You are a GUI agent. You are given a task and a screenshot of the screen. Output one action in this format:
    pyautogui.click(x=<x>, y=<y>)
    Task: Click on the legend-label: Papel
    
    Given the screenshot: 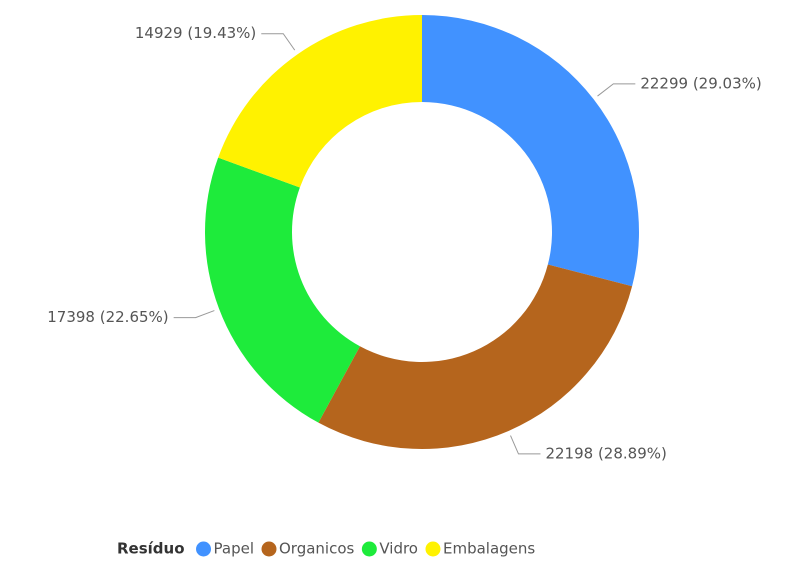 What is the action you would take?
    pyautogui.click(x=234, y=549)
    